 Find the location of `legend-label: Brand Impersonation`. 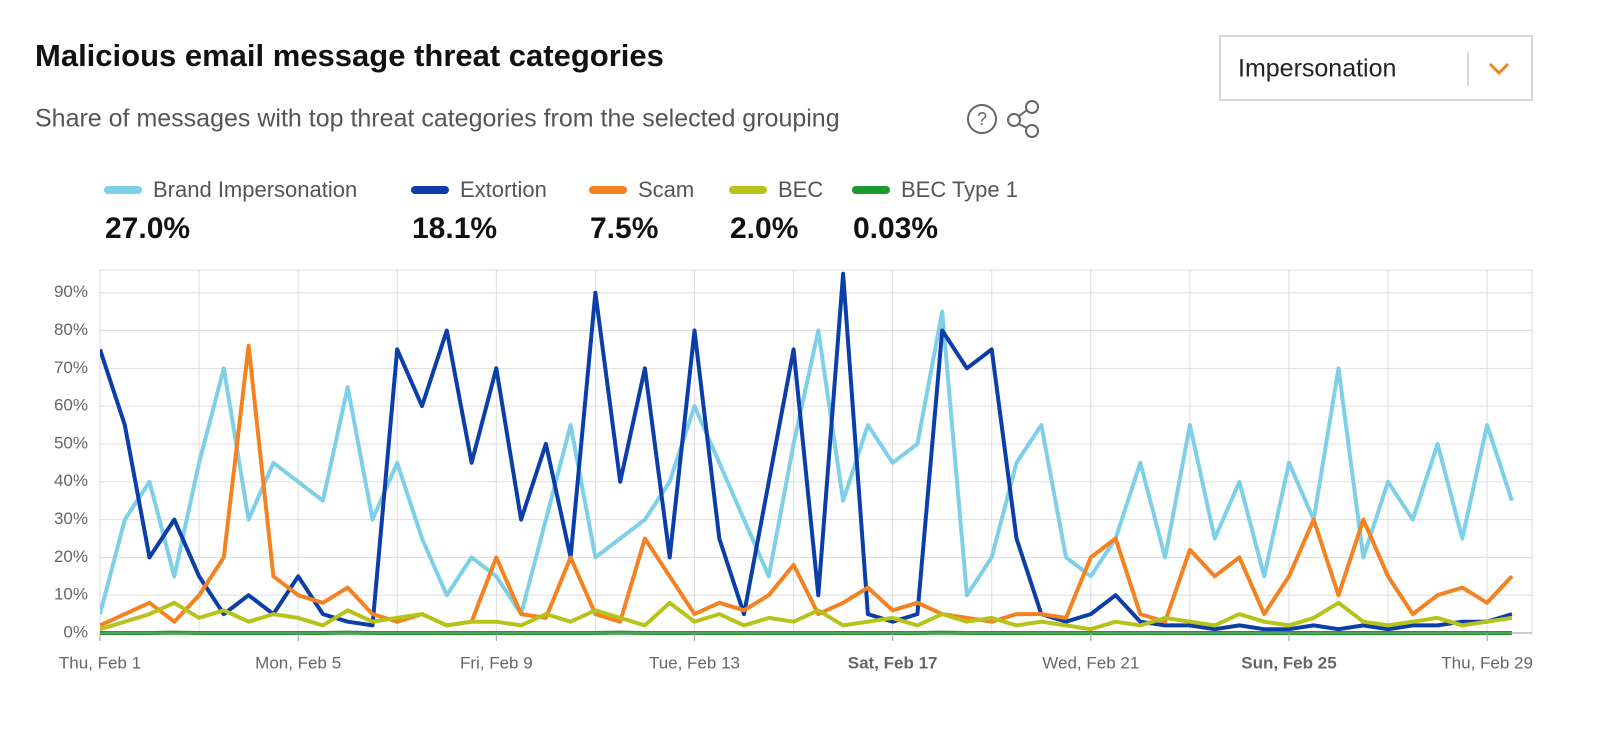

legend-label: Brand Impersonation is located at coordinates (255, 189).